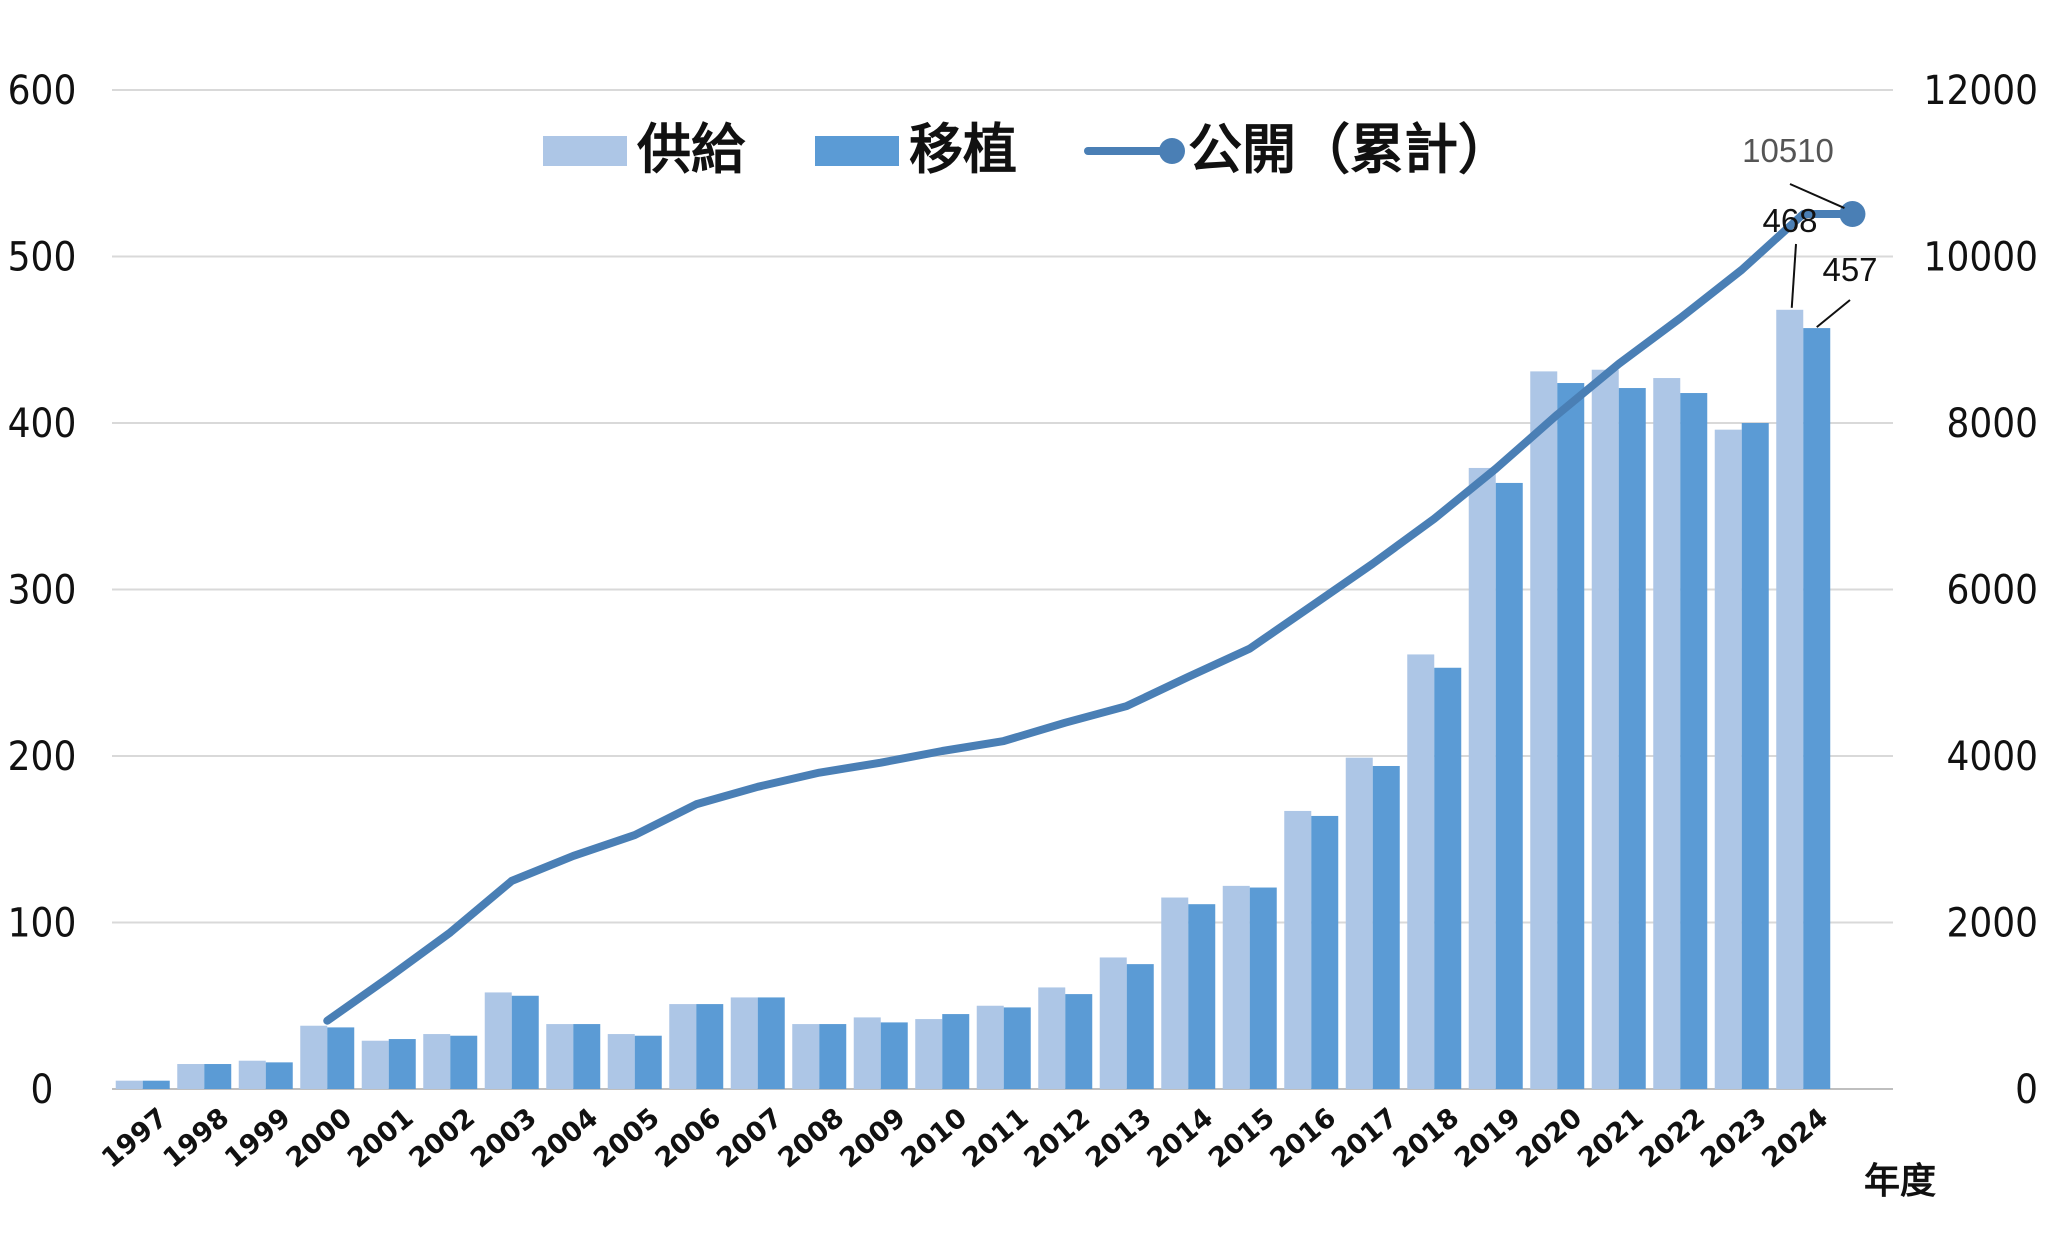 The image size is (2048, 1239). What do you see at coordinates (319, 1138) in the screenshot?
I see `x-tick-label: 2000` at bounding box center [319, 1138].